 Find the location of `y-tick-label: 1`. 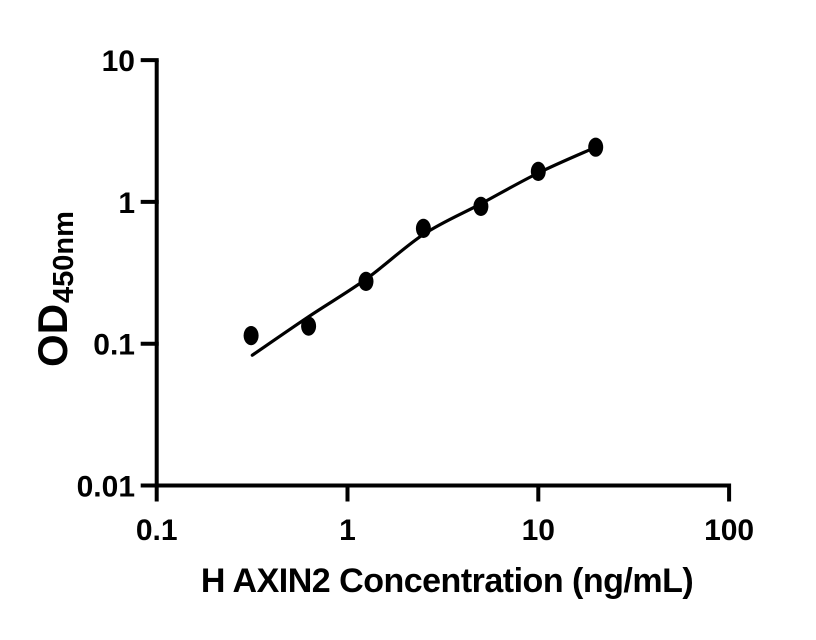

y-tick-label: 1 is located at coordinates (126, 203).